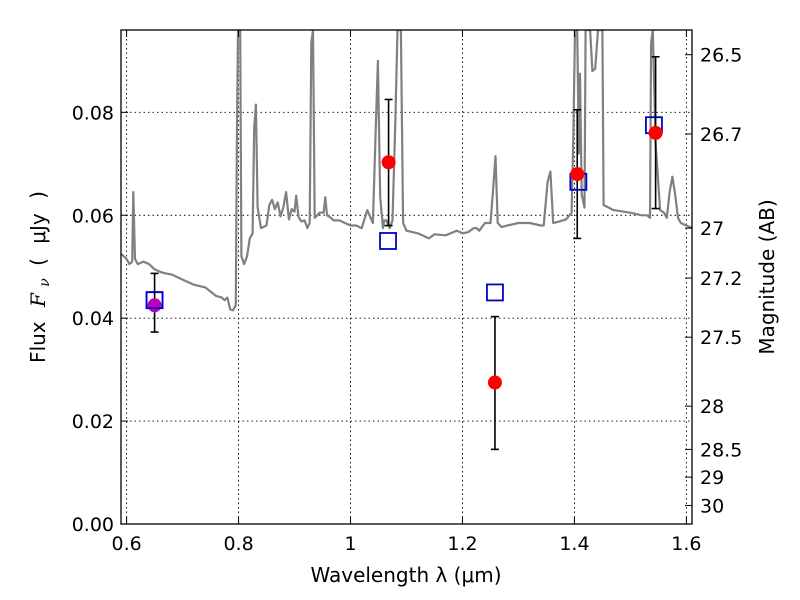  What do you see at coordinates (712, 478) in the screenshot?
I see `right-tick-label: 29` at bounding box center [712, 478].